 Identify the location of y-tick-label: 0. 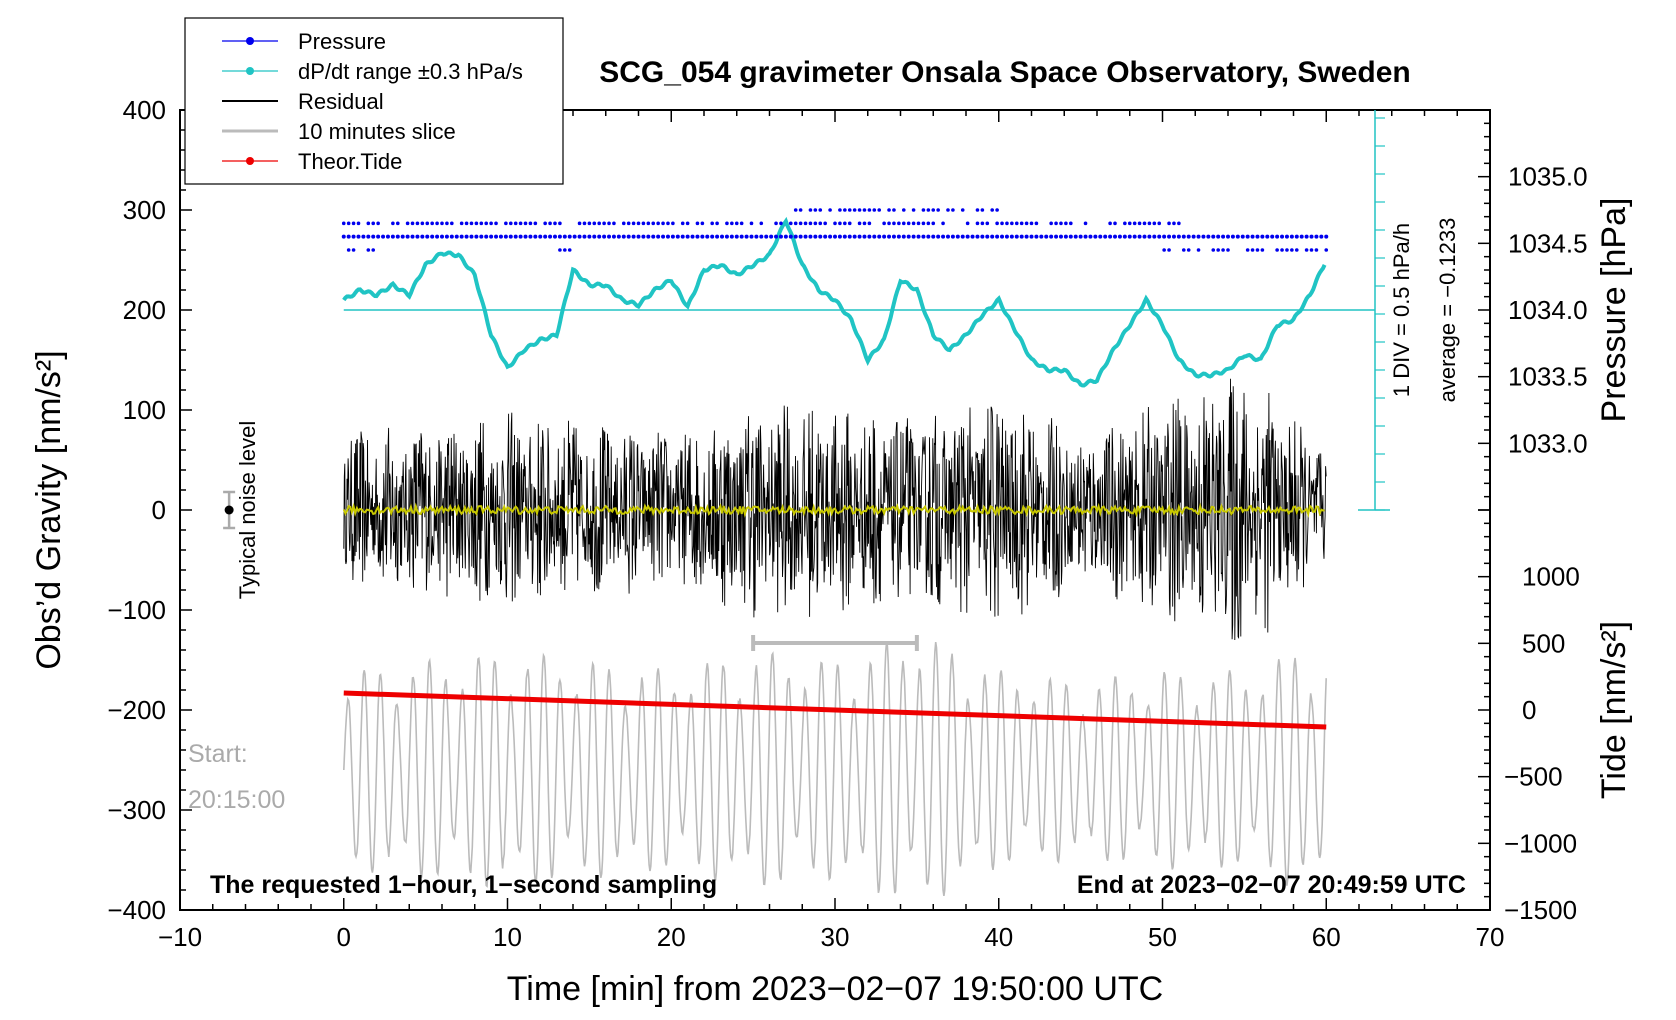
(159, 510).